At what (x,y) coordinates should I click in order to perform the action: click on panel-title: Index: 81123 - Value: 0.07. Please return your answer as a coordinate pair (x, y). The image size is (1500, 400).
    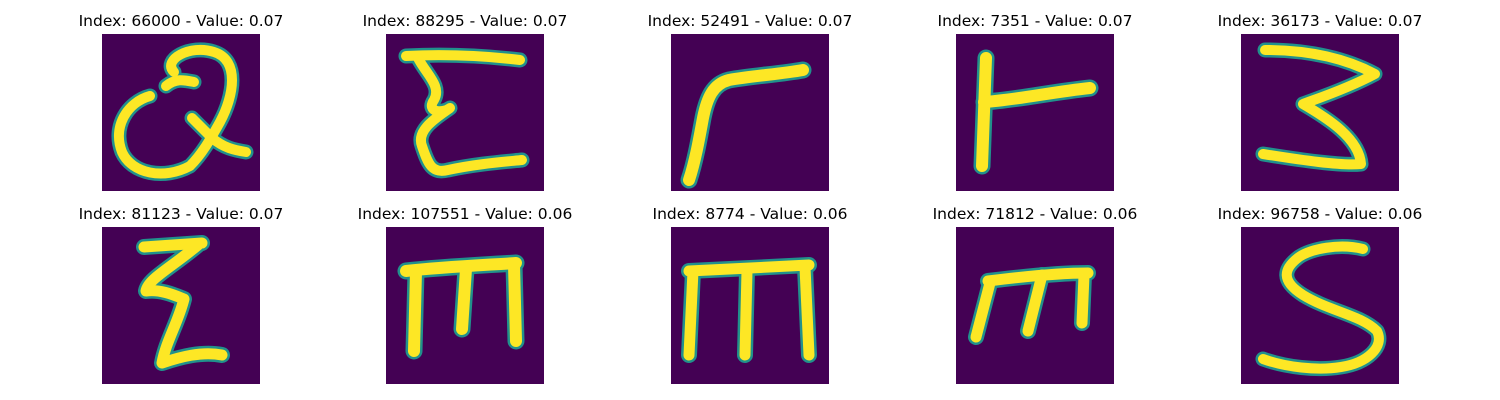
    Looking at the image, I should click on (181, 214).